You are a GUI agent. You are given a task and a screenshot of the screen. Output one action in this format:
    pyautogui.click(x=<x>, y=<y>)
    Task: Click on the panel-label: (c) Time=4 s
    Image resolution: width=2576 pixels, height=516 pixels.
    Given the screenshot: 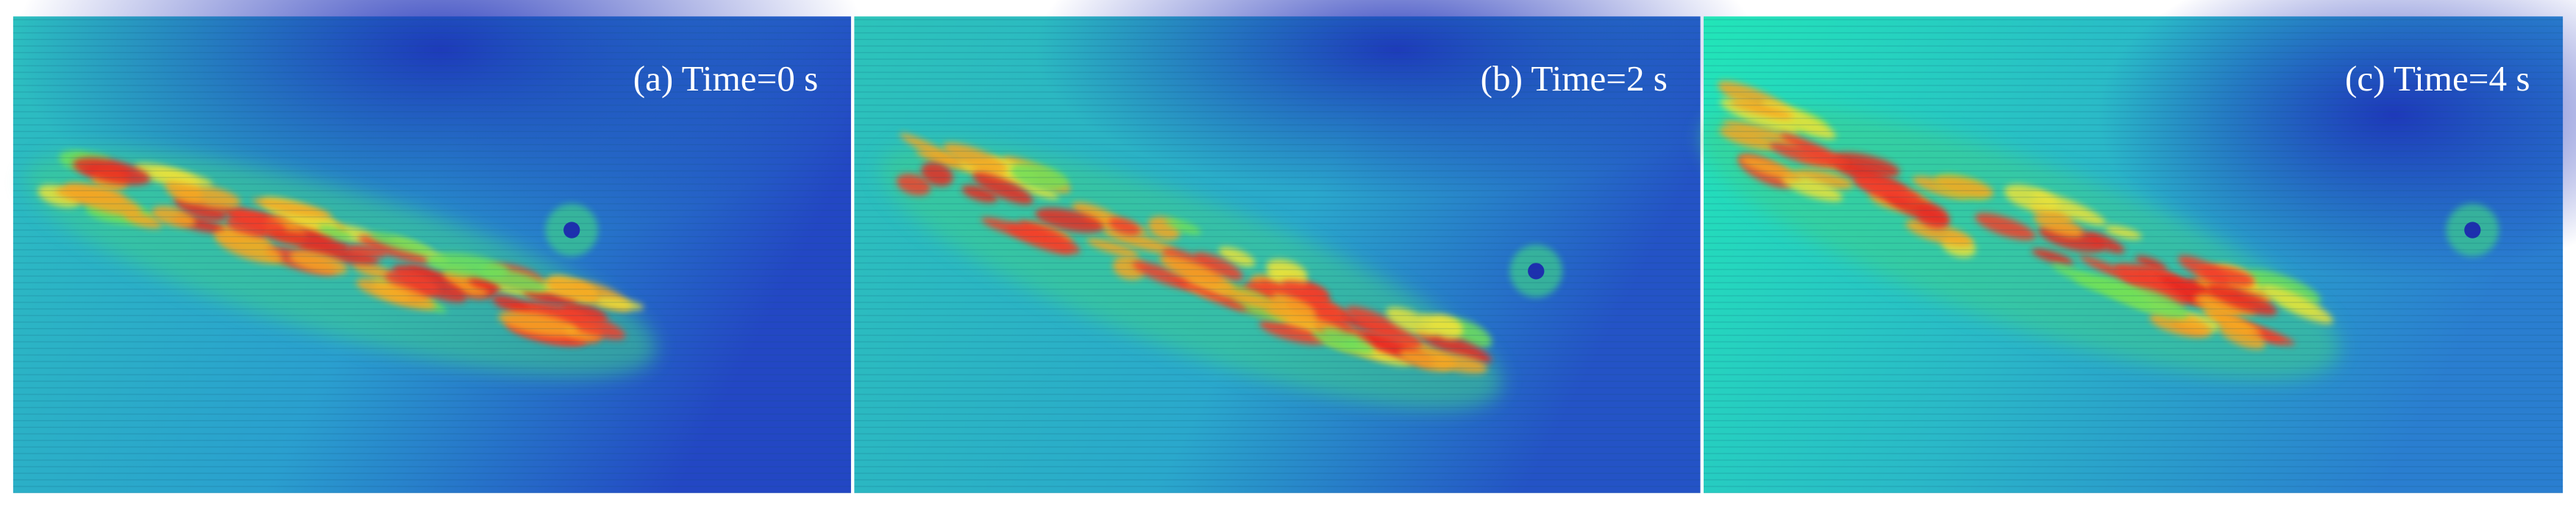 What is the action you would take?
    pyautogui.click(x=2437, y=78)
    